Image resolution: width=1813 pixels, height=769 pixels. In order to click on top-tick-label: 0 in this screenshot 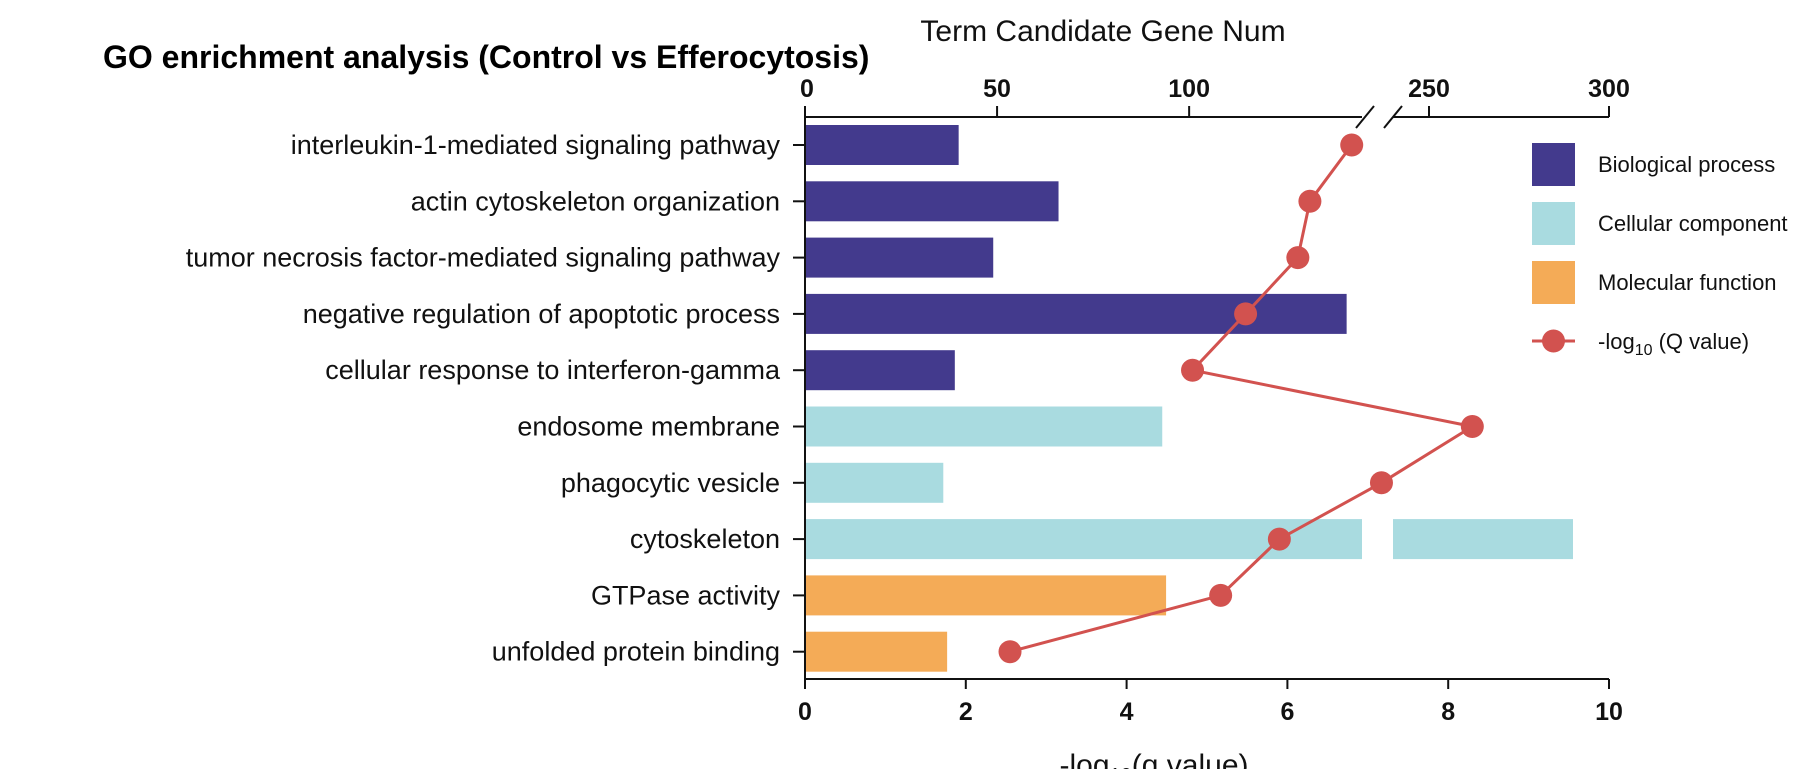, I will do `click(807, 89)`.